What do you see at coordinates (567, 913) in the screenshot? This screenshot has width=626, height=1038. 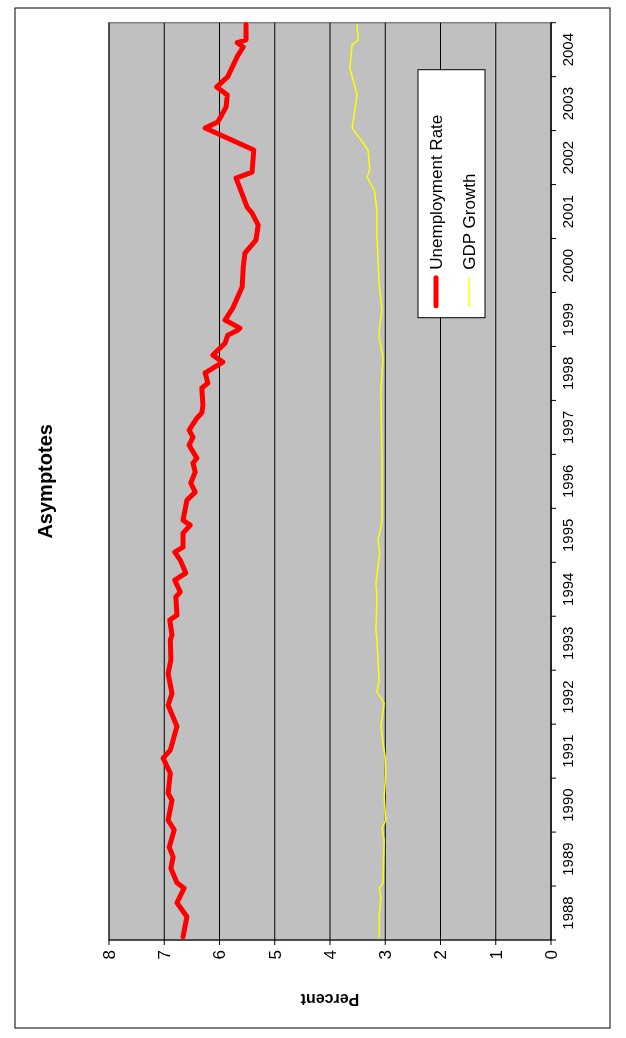 I see `y-tick-label: 1988` at bounding box center [567, 913].